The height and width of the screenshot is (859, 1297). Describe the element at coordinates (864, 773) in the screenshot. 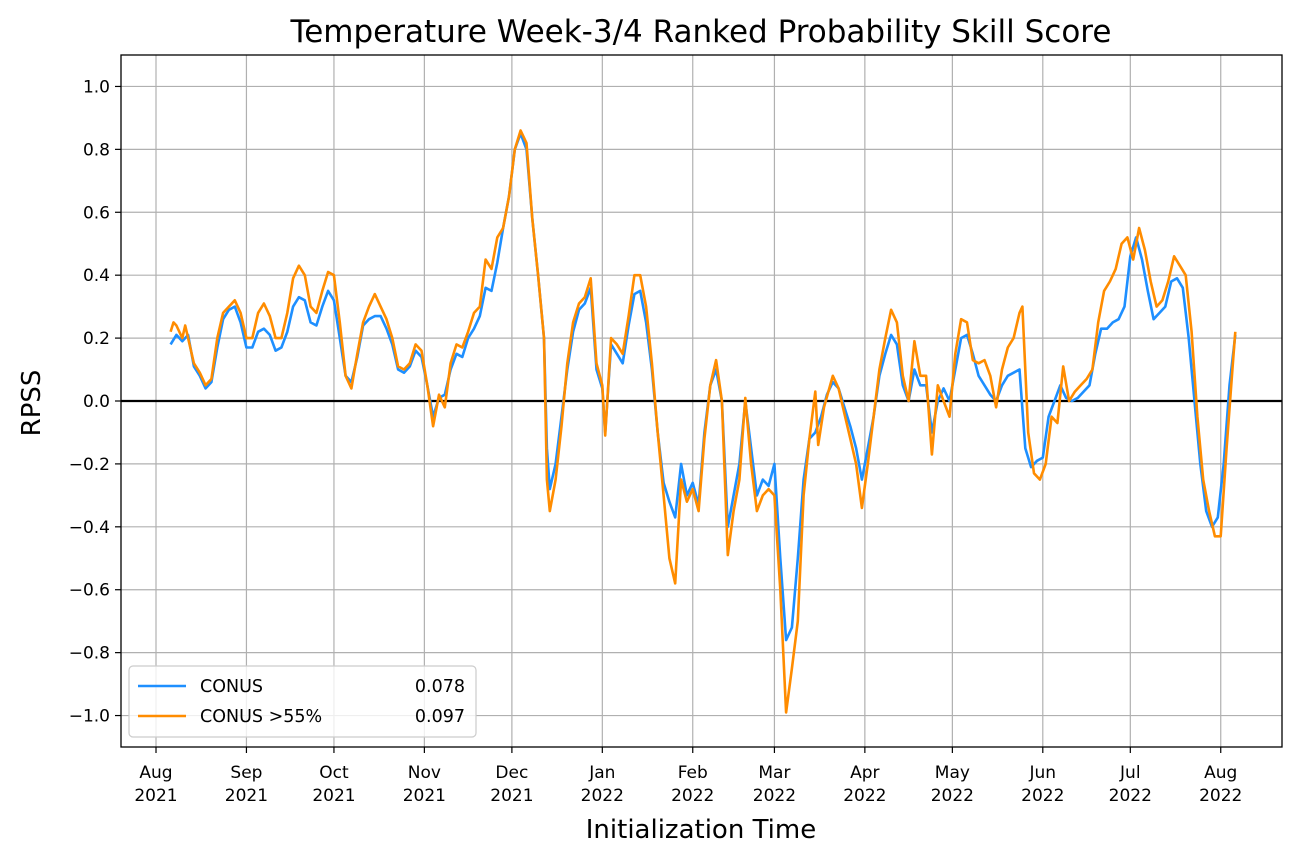

I see `x-tick-month-label: Apr` at that location.